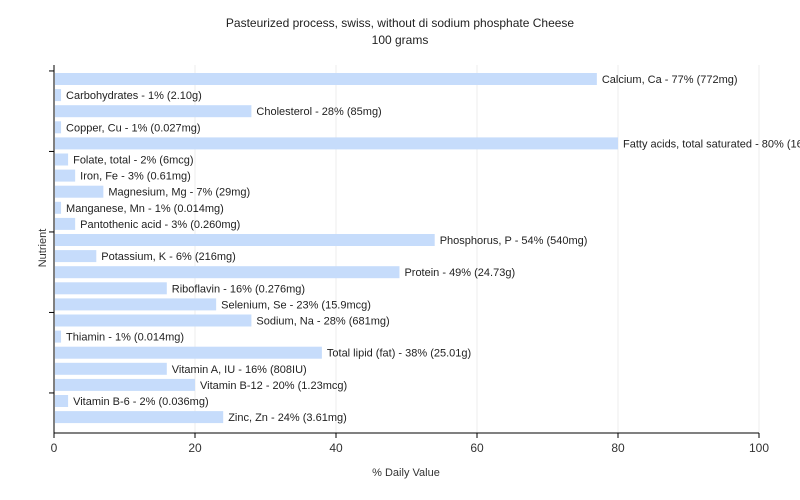  What do you see at coordinates (125, 338) in the screenshot?
I see `data-label: Thiamin - 1% (0.014mg)` at bounding box center [125, 338].